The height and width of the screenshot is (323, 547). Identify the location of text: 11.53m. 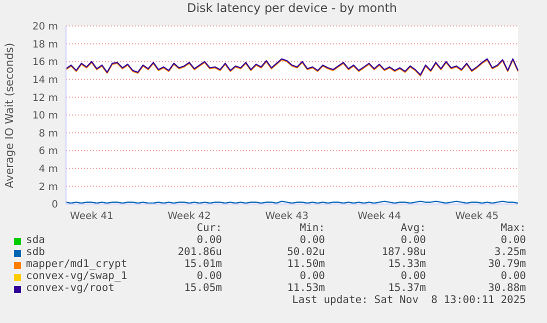
(306, 288).